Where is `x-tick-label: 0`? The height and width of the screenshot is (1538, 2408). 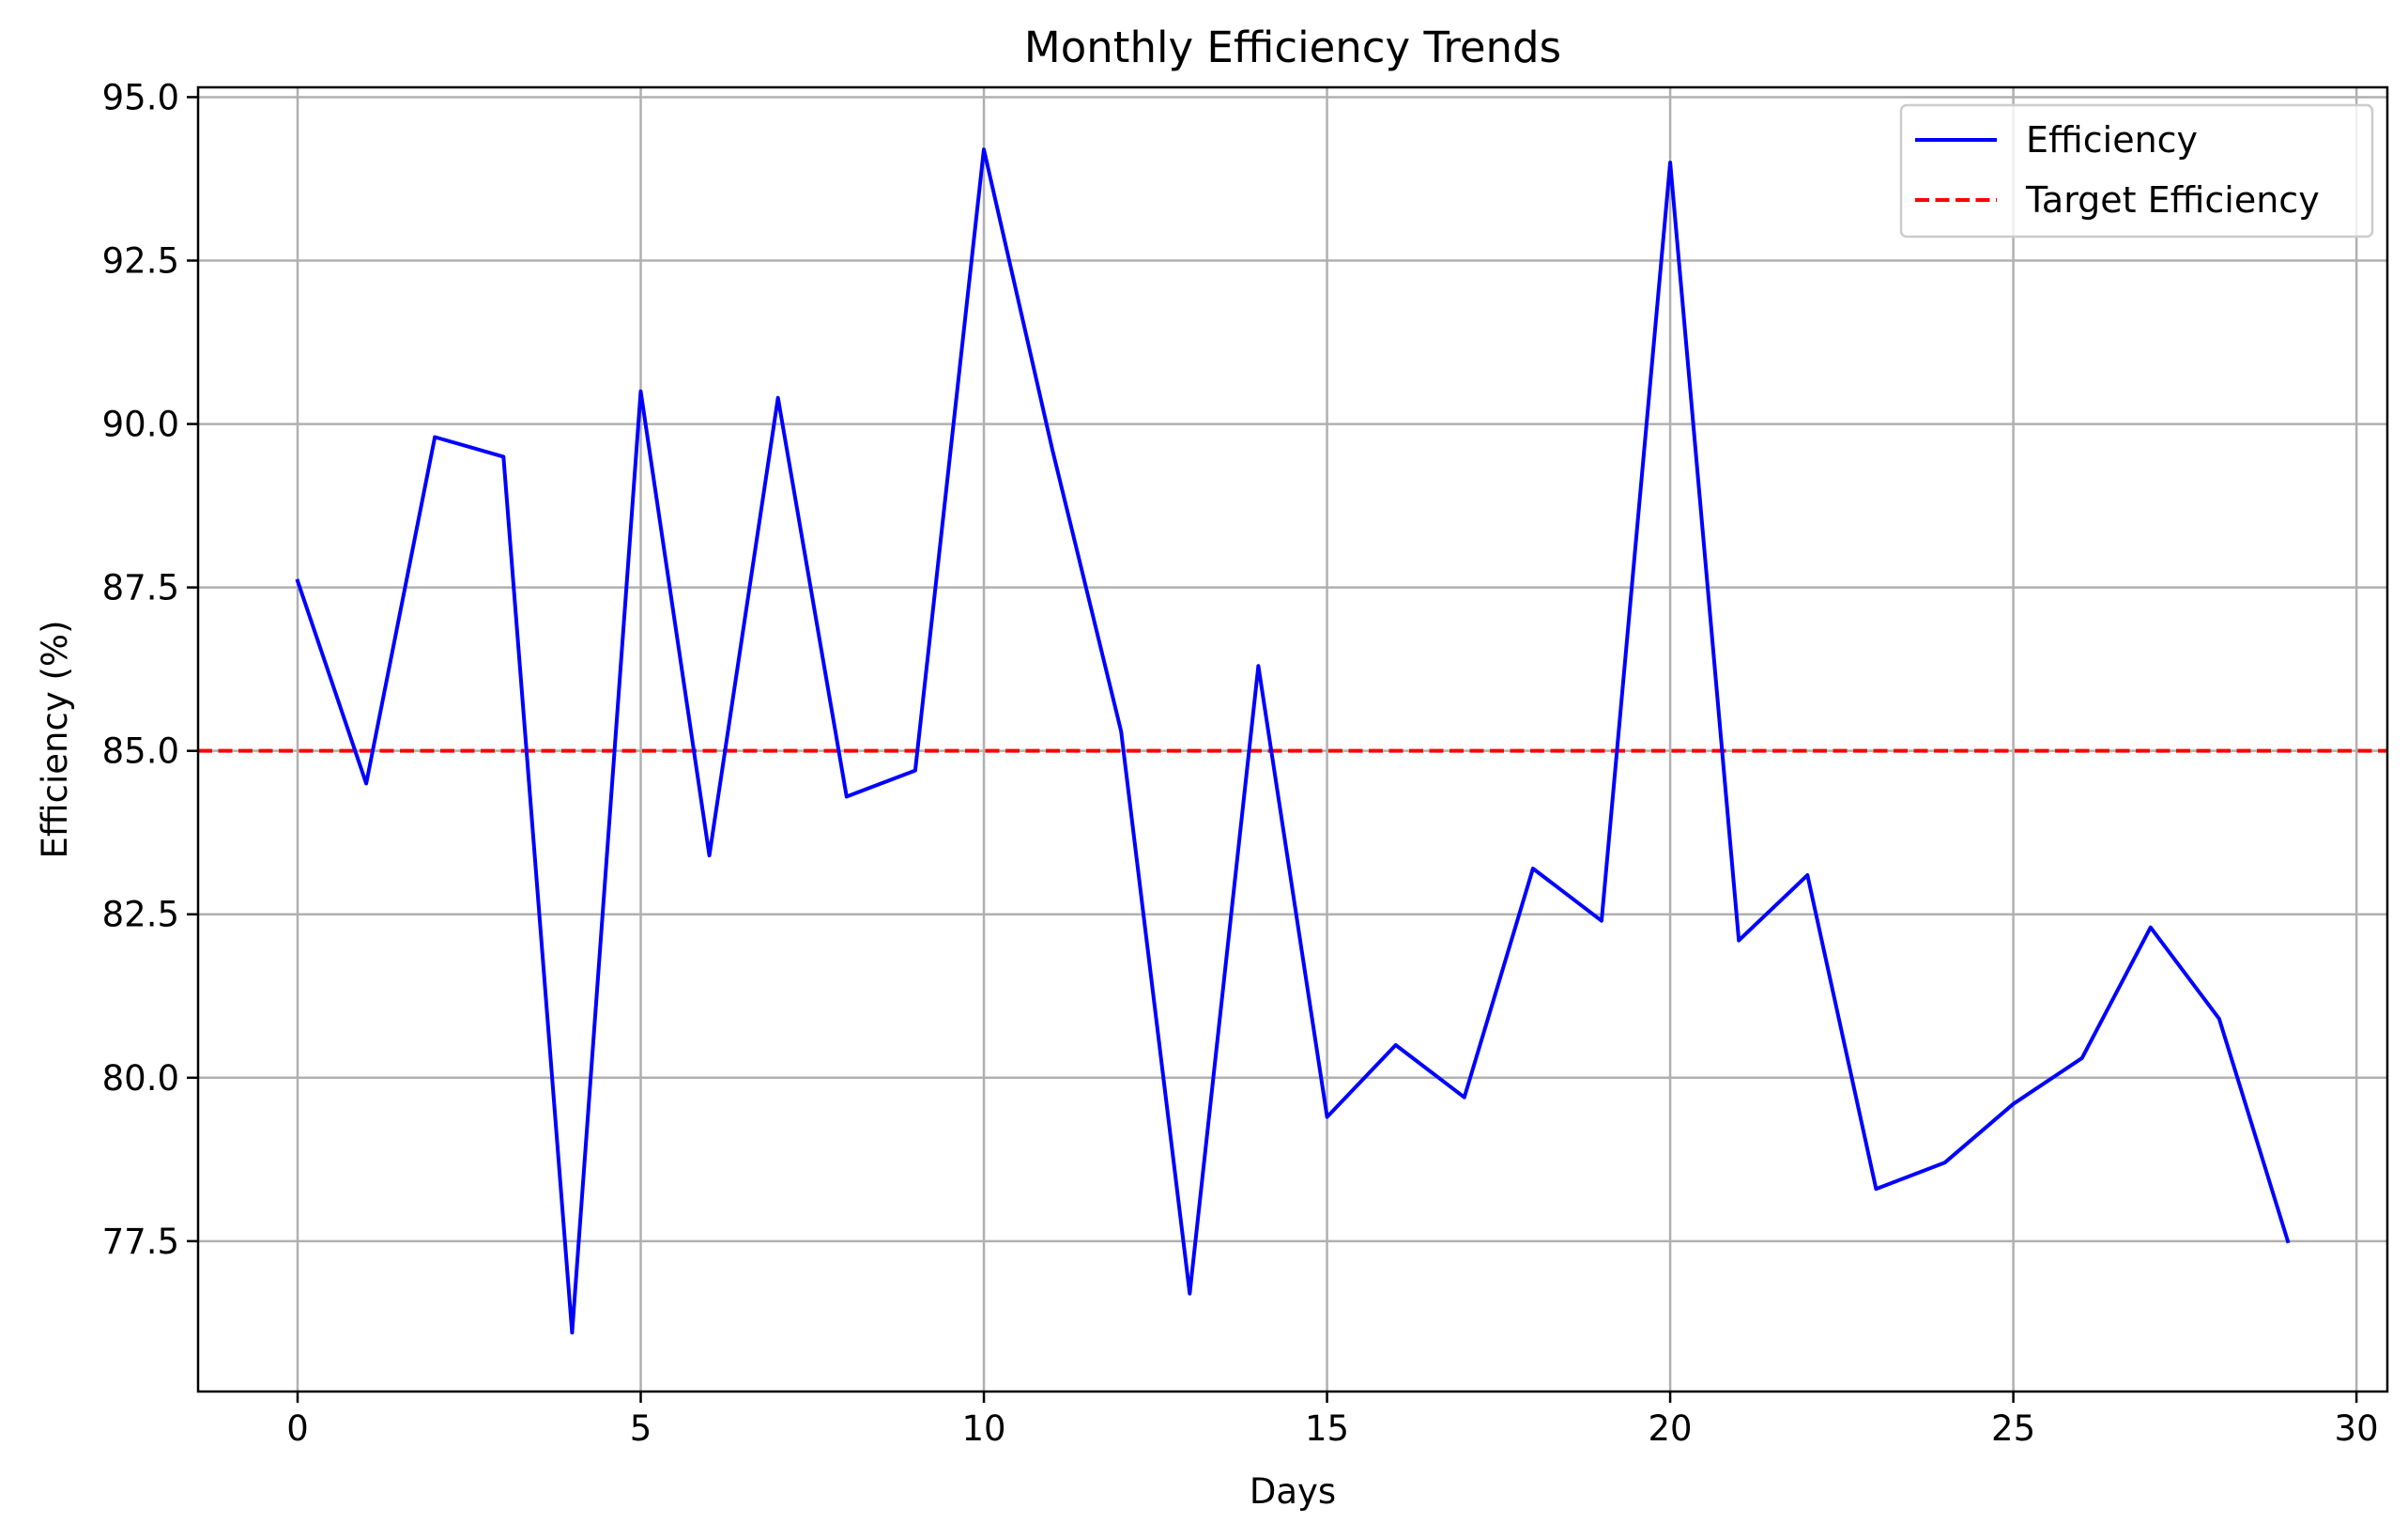 x-tick-label: 0 is located at coordinates (297, 1428).